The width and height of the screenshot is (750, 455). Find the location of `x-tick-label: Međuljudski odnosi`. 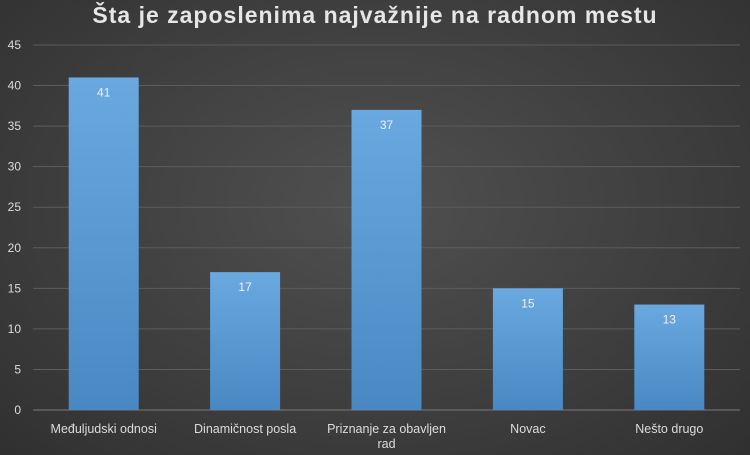

x-tick-label: Međuljudski odnosi is located at coordinates (104, 429).